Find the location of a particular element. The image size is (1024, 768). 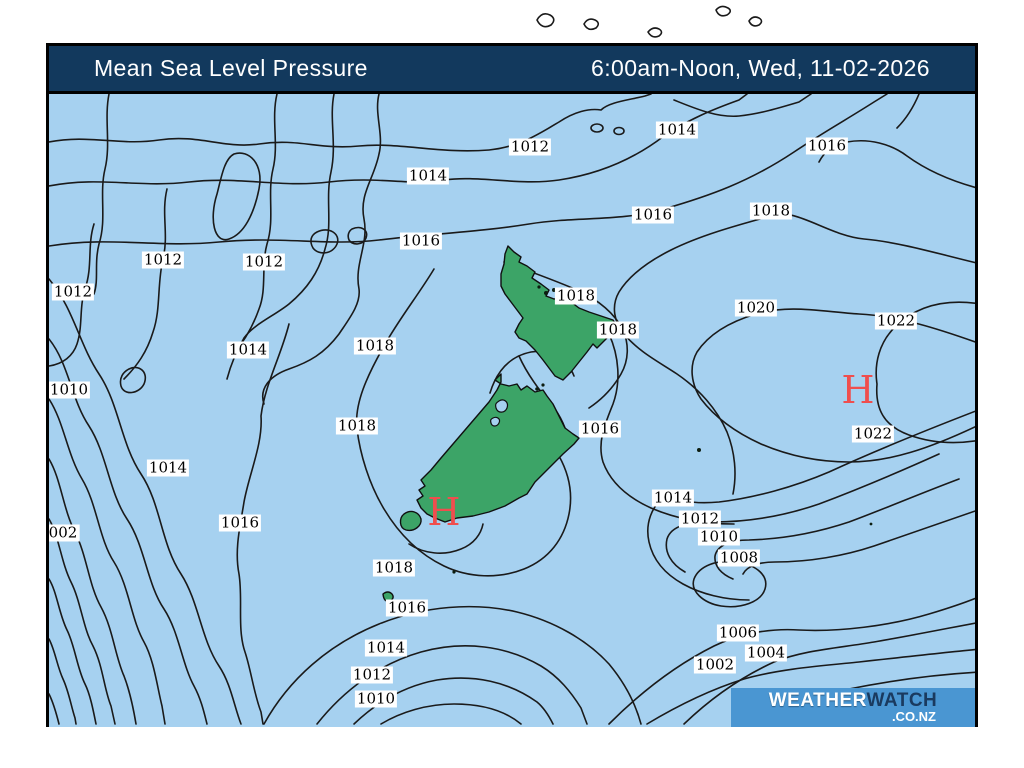

logo-word-watch: WATCH is located at coordinates (902, 700).